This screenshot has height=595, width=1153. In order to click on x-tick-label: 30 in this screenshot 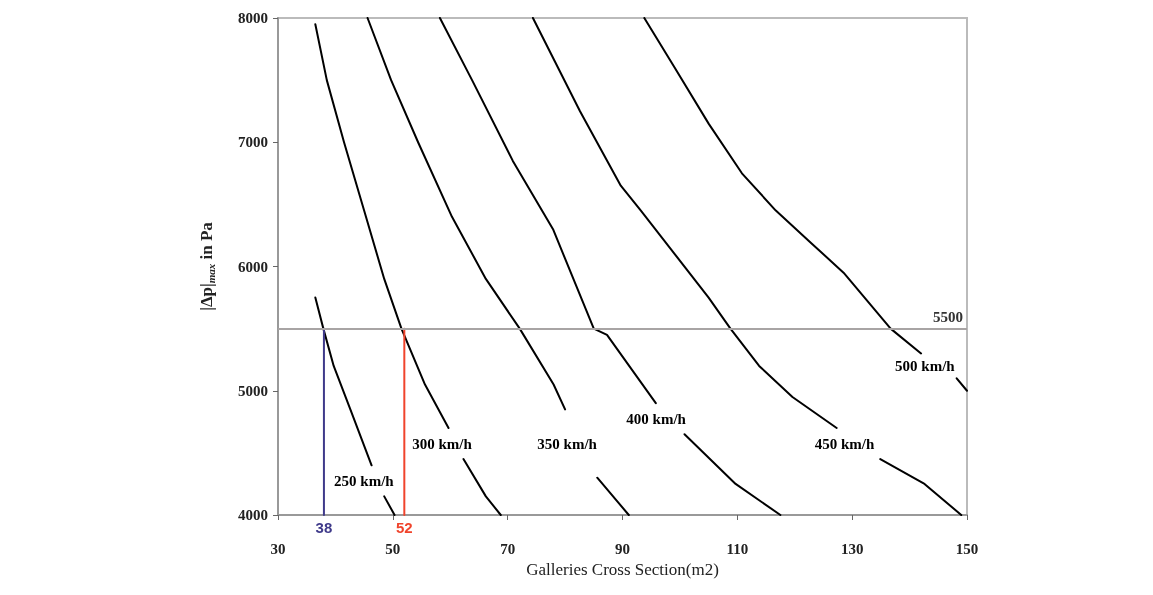, I will do `click(278, 548)`.